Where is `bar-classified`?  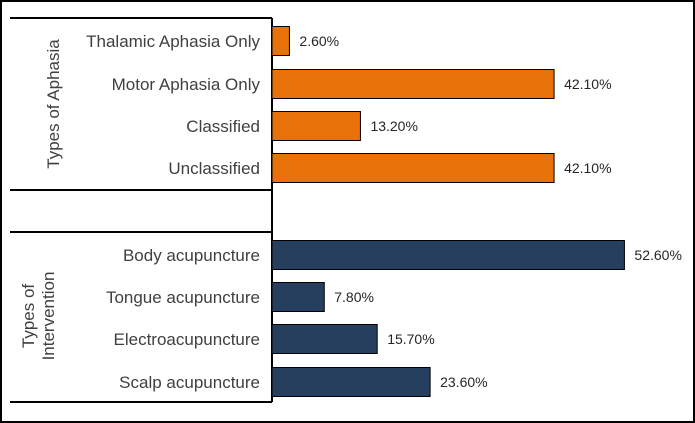 bar-classified is located at coordinates (316, 126).